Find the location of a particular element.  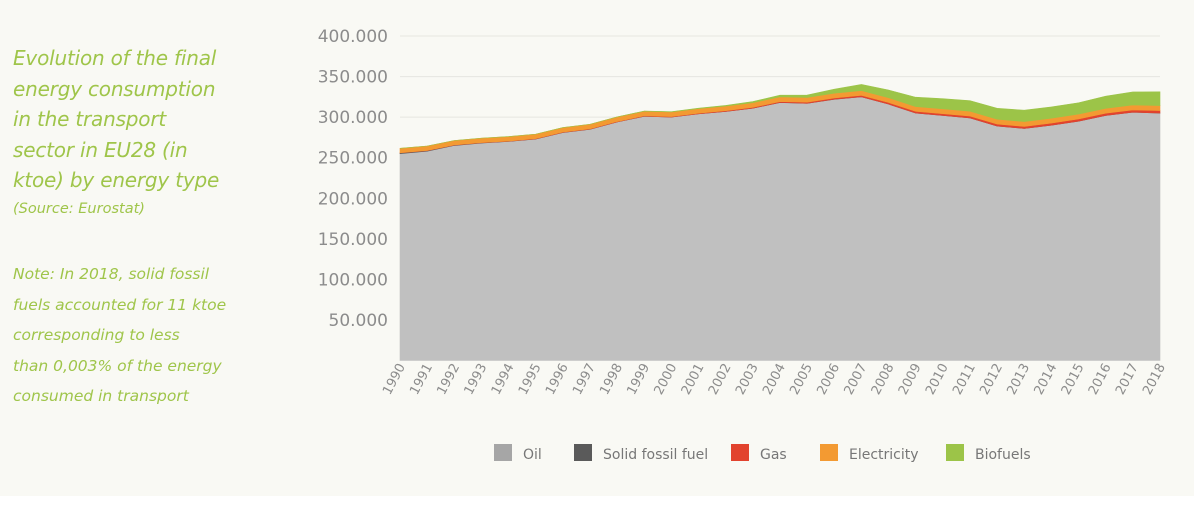

x-tick-label: 1992 is located at coordinates (448, 379).